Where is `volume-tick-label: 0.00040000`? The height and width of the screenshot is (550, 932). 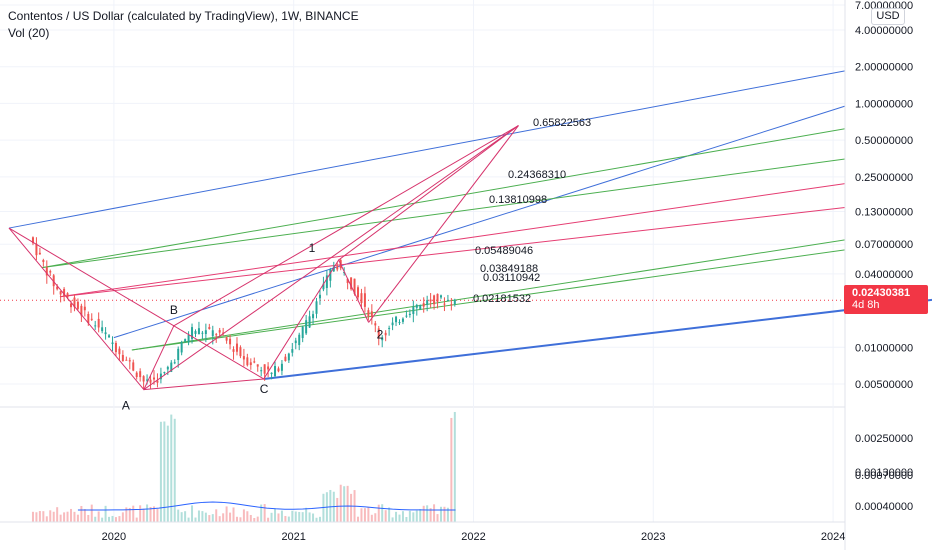
volume-tick-label: 0.00040000 is located at coordinates (884, 507).